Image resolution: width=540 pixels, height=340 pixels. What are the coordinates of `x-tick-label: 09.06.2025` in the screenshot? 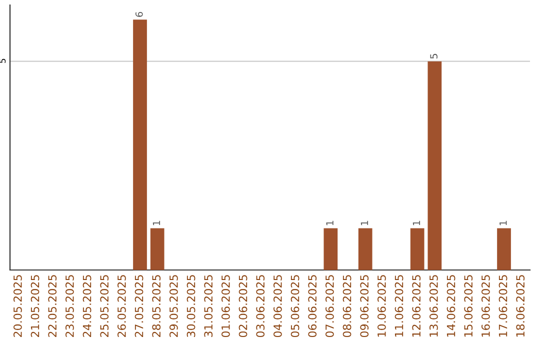 It's located at (364, 306).